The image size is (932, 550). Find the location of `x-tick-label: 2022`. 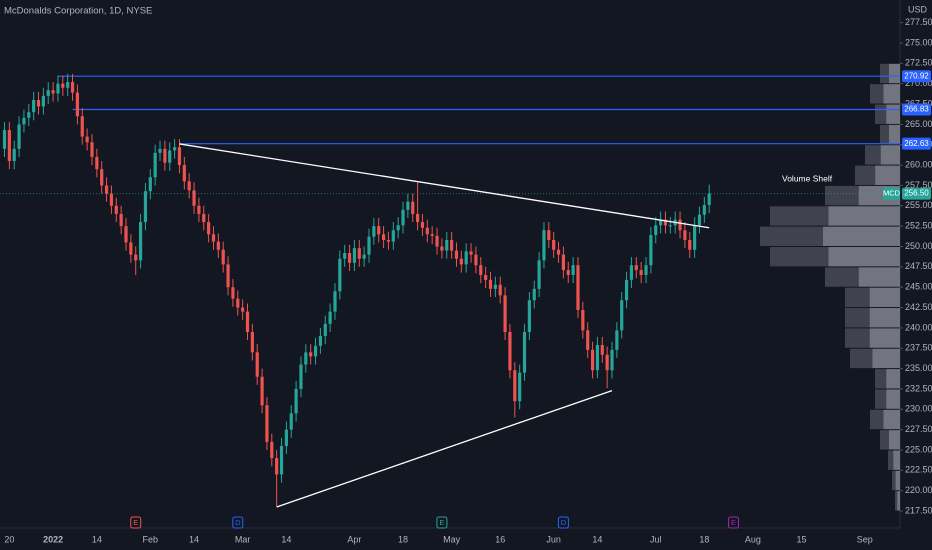

x-tick-label: 2022 is located at coordinates (53, 539).